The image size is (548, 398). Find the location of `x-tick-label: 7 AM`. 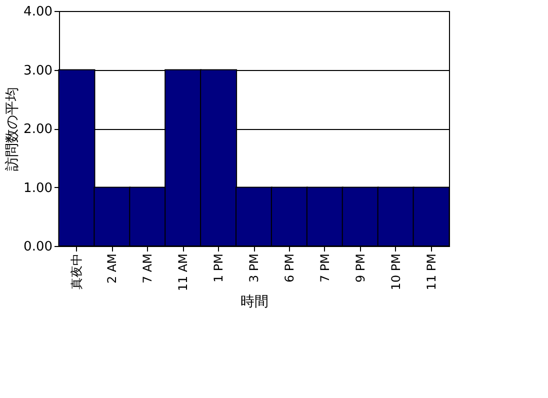

x-tick-label: 7 AM is located at coordinates (147, 269).